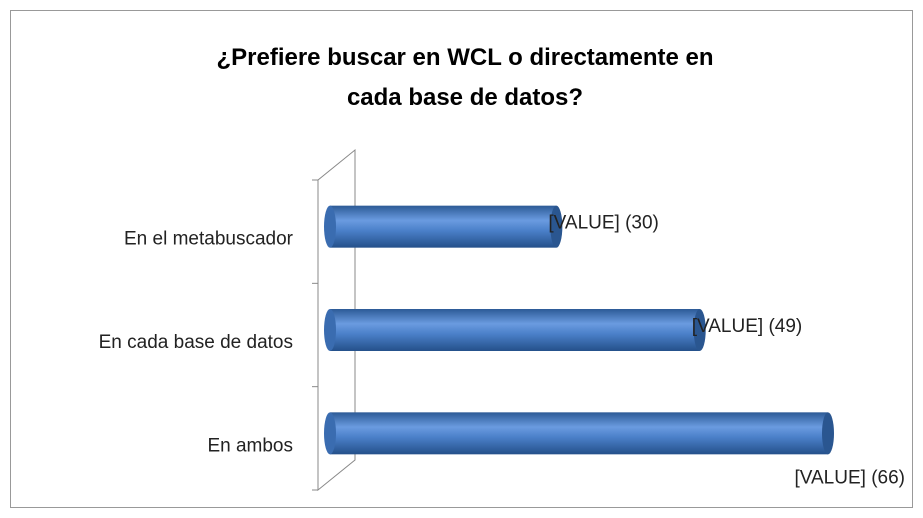 Image resolution: width=923 pixels, height=518 pixels. What do you see at coordinates (603, 223) in the screenshot?
I see `data-label: [VALUE] (30)` at bounding box center [603, 223].